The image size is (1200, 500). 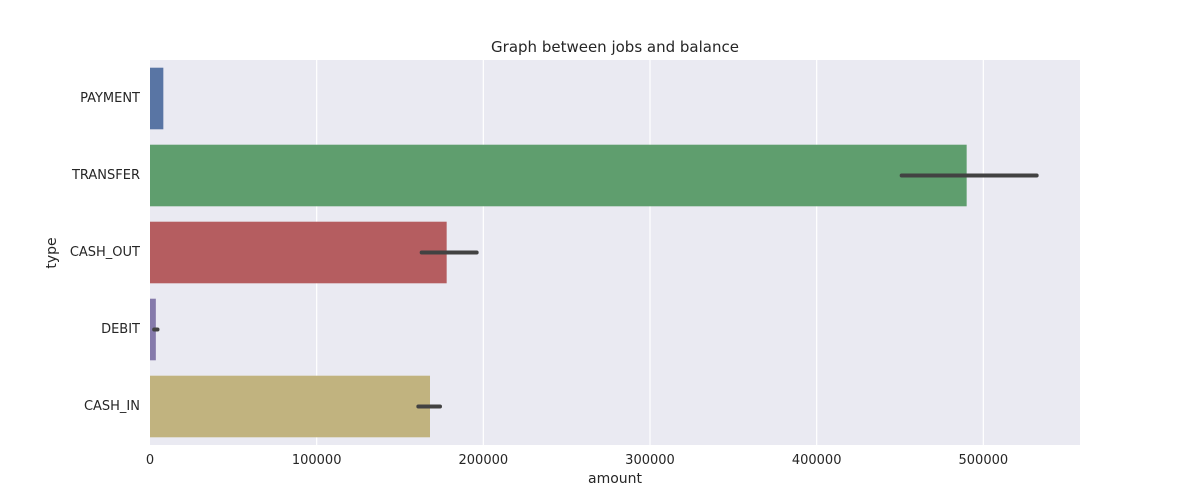 What do you see at coordinates (984, 460) in the screenshot?
I see `x-tick-label: 500000` at bounding box center [984, 460].